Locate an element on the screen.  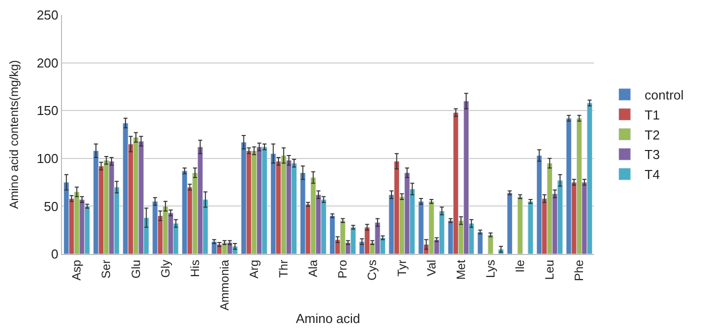
legend-label: T1 is located at coordinates (652, 114).